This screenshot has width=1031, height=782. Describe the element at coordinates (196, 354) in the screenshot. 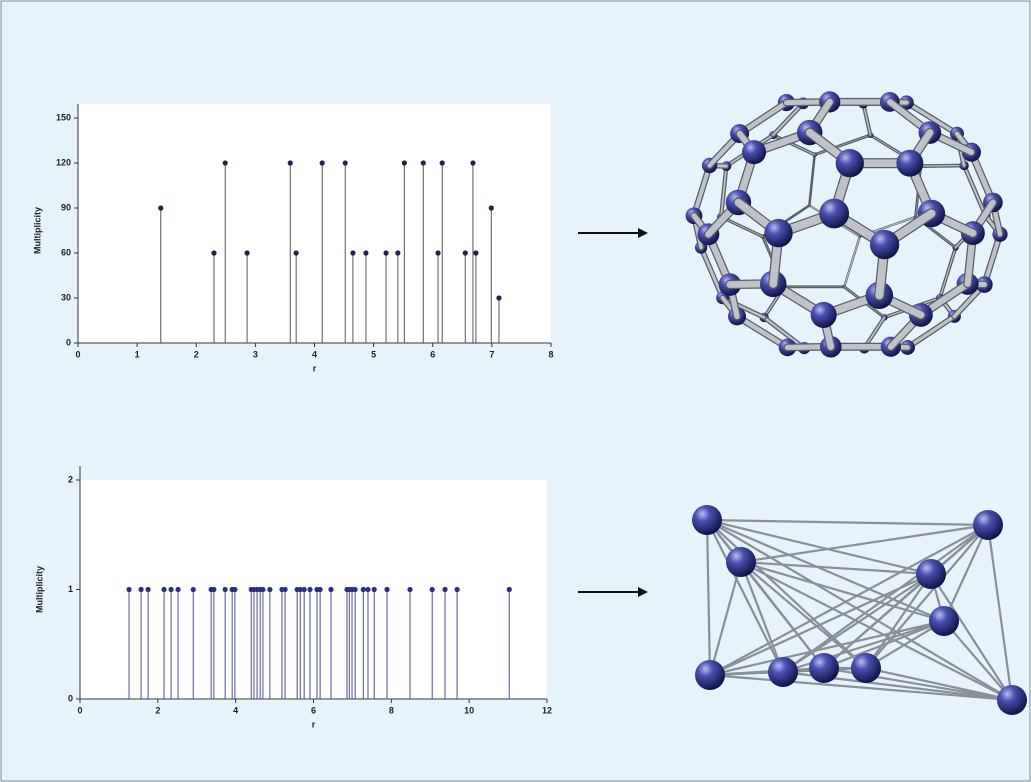

I see `x-tick-label: 2` at that location.